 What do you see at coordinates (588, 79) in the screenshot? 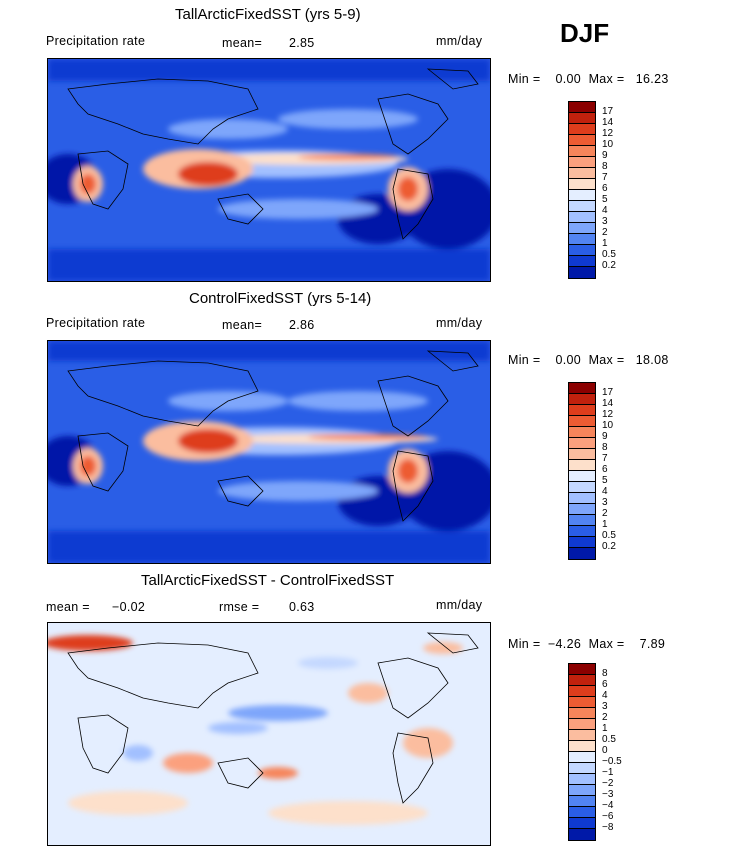
I see `panel1-minmax: Min = 0.00 Max = 16.23` at bounding box center [588, 79].